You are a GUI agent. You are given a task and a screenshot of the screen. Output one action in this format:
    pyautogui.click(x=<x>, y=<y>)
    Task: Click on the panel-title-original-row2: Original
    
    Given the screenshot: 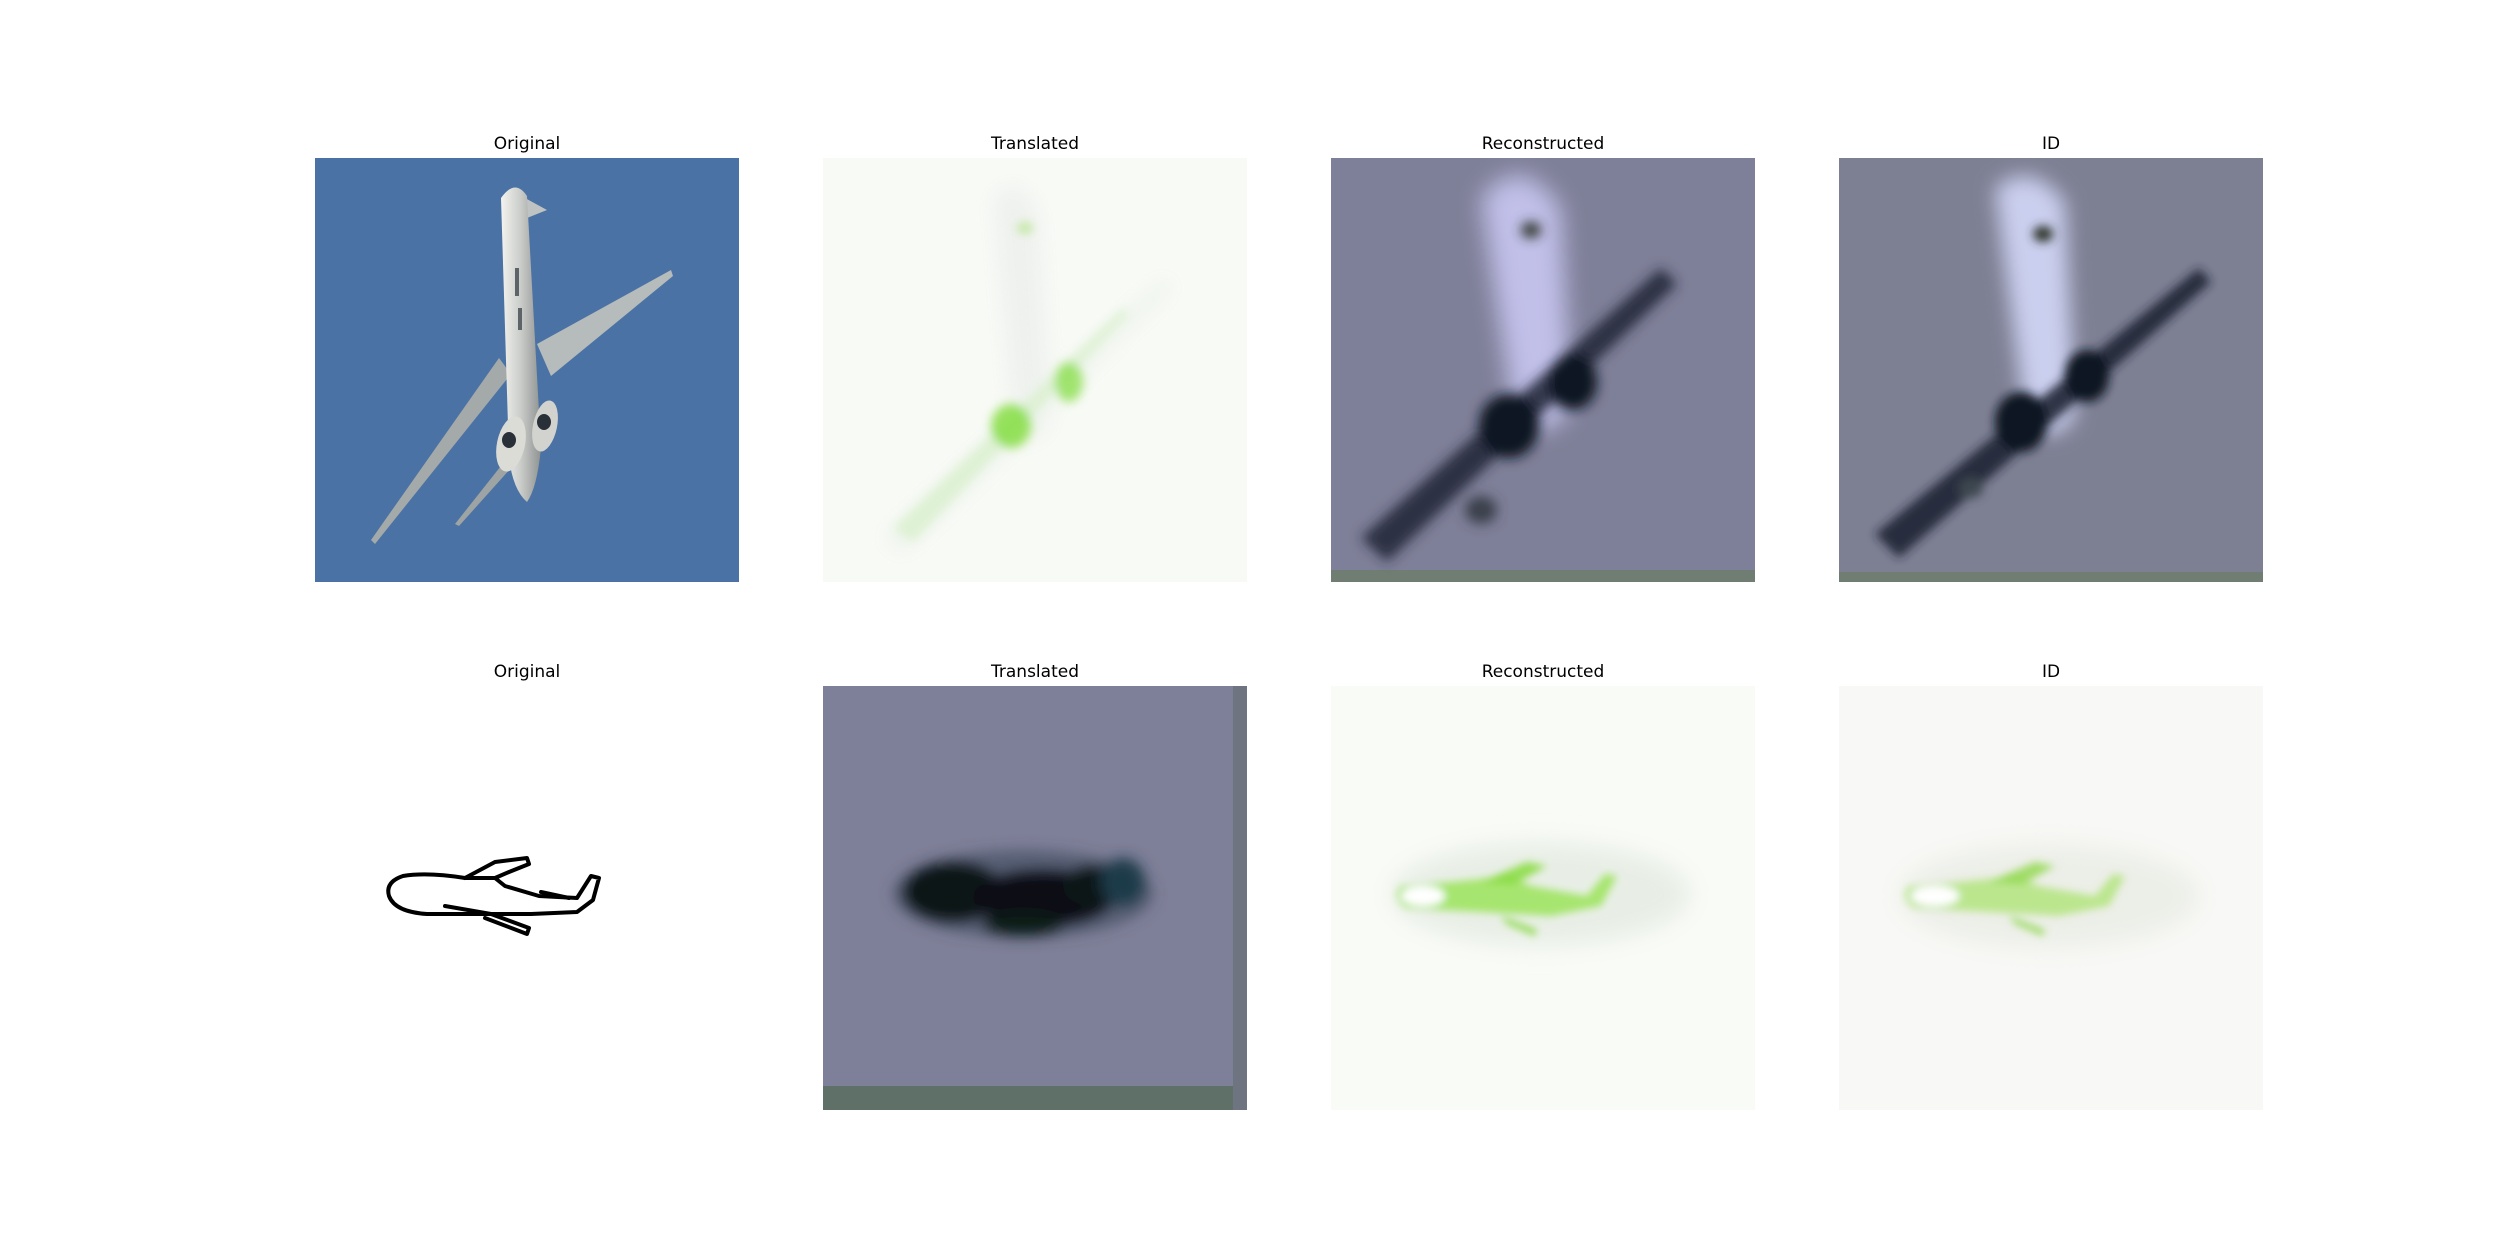 What is the action you would take?
    pyautogui.click(x=527, y=672)
    